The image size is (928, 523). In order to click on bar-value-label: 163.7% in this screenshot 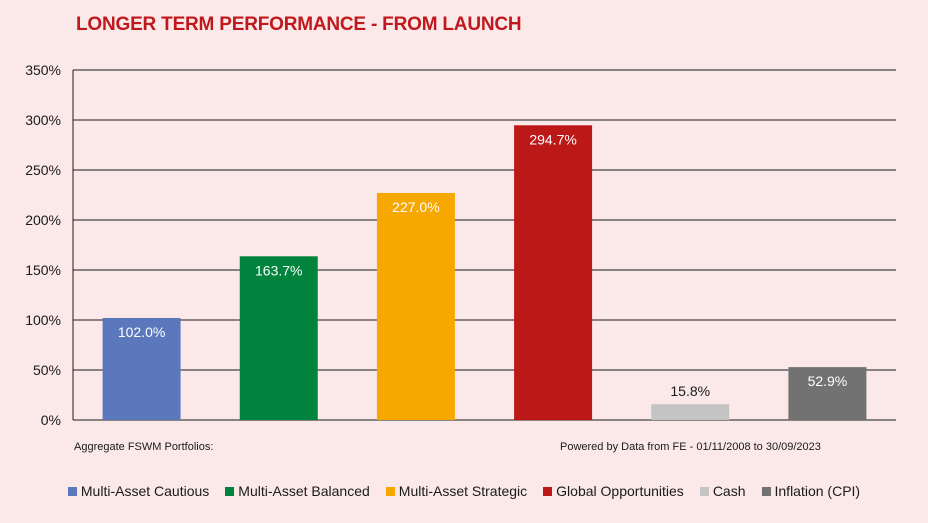, I will do `click(278, 270)`.